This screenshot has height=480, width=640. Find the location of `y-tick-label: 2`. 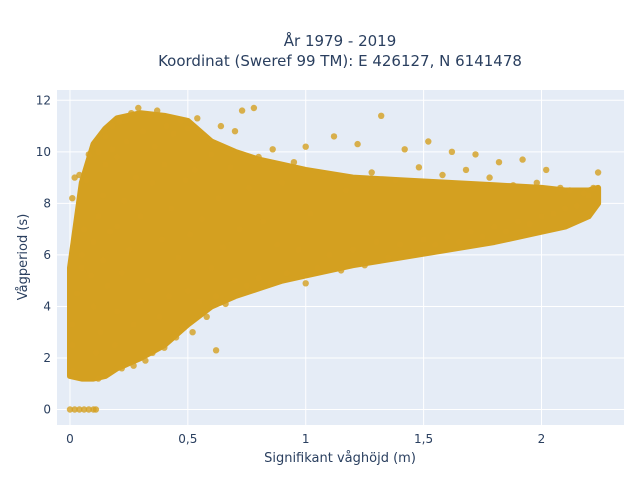

y-tick-label: 2 is located at coordinates (47, 358).